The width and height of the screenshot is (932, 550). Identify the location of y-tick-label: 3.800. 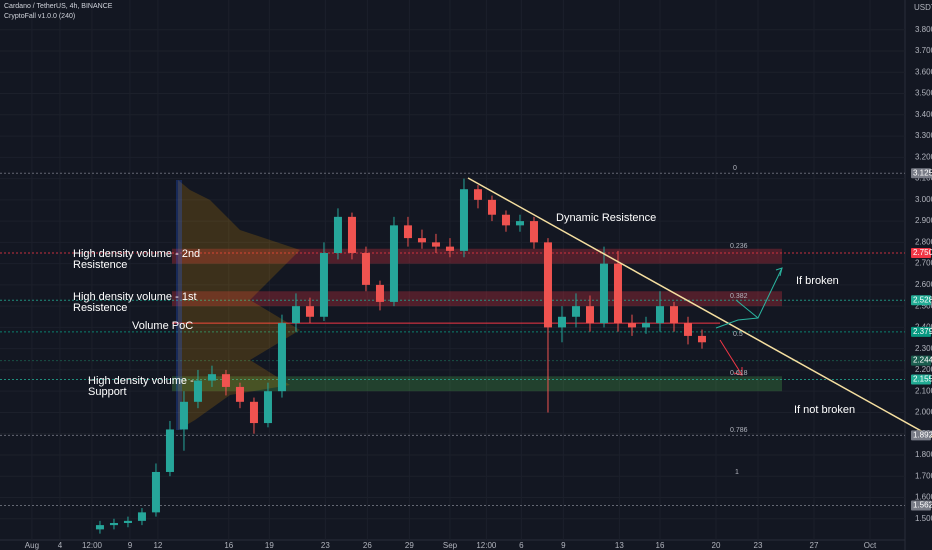
(923, 29).